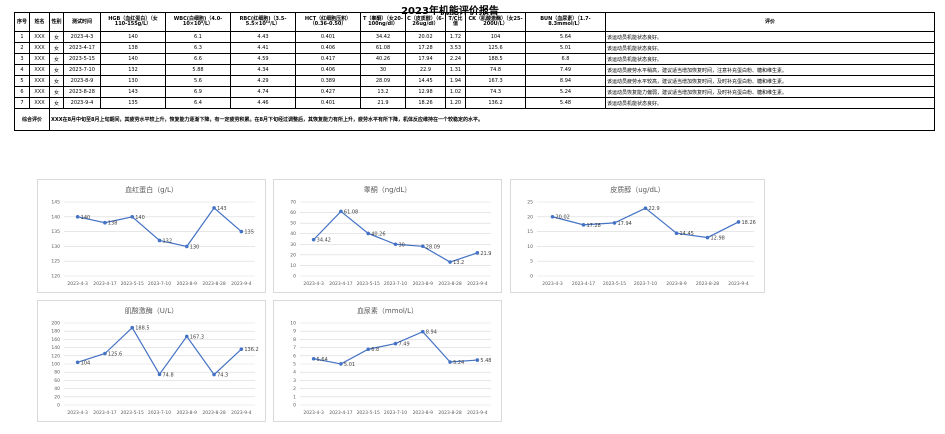 Image resolution: width=945 pixels, height=434 pixels. Describe the element at coordinates (383, 92) in the screenshot. I see `cell-t: 13.2` at that location.